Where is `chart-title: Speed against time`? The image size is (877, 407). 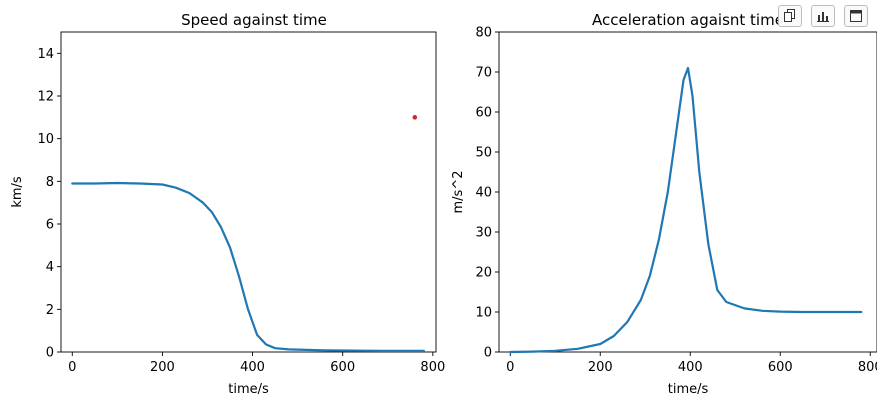 chart-title: Speed against time is located at coordinates (254, 20).